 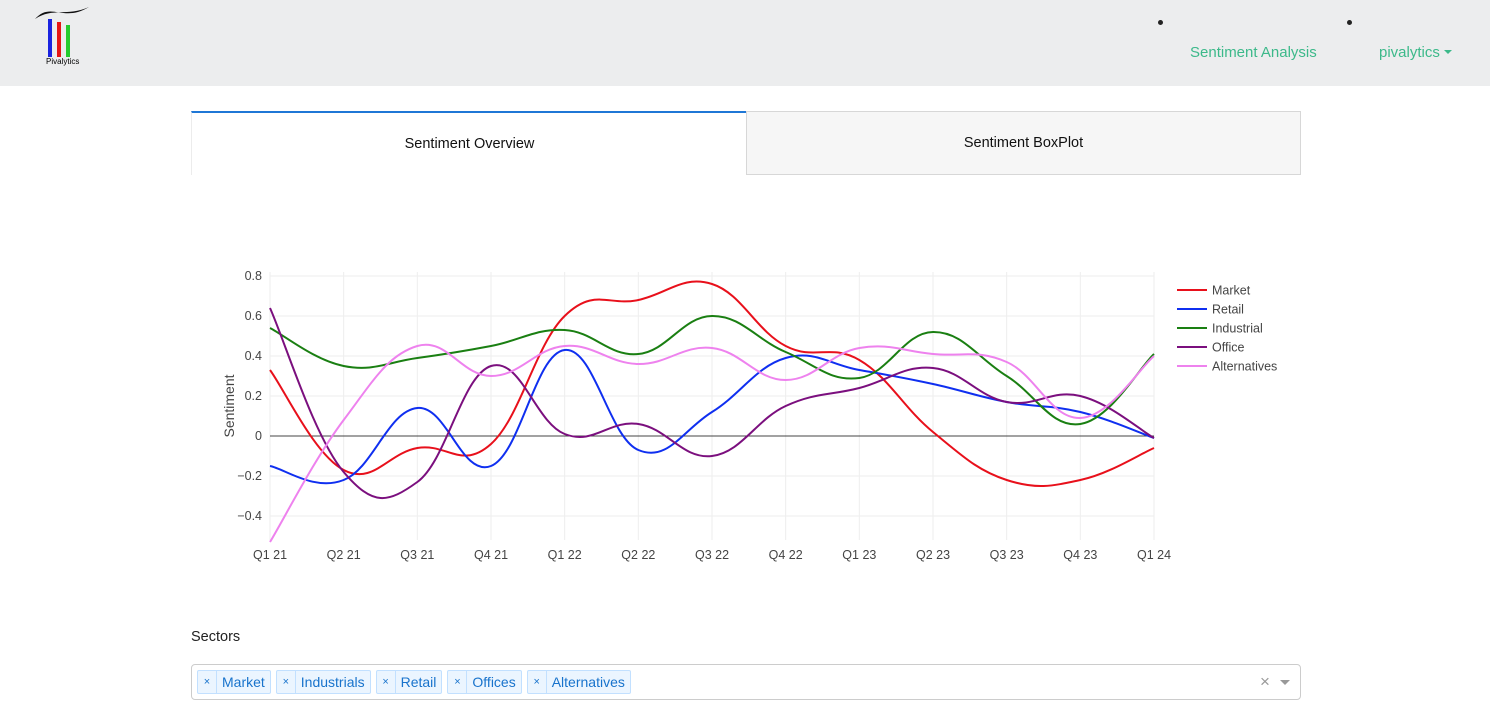 I want to click on x-tick-label: Q3 23, so click(x=1007, y=555).